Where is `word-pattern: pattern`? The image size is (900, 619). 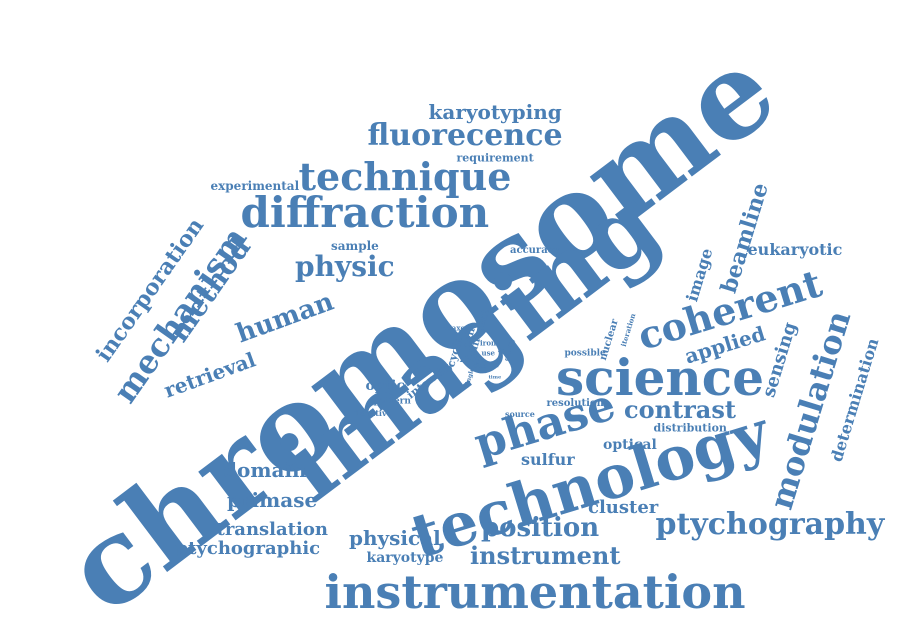 word-pattern: pattern is located at coordinates (392, 401).